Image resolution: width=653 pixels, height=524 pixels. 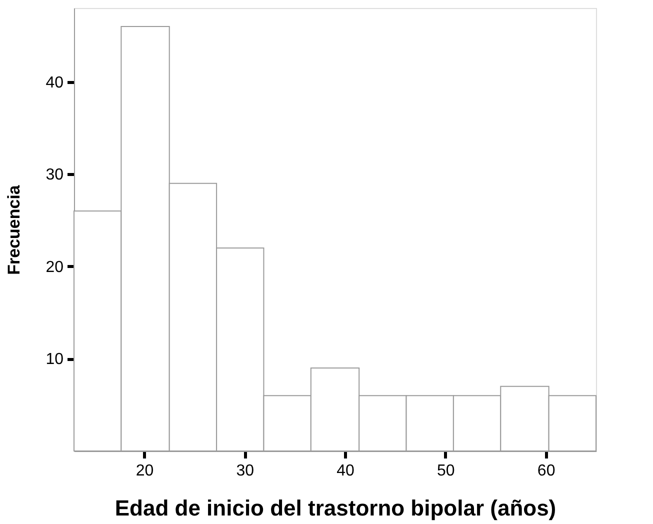 I want to click on x-tick-label: 60, so click(x=546, y=471).